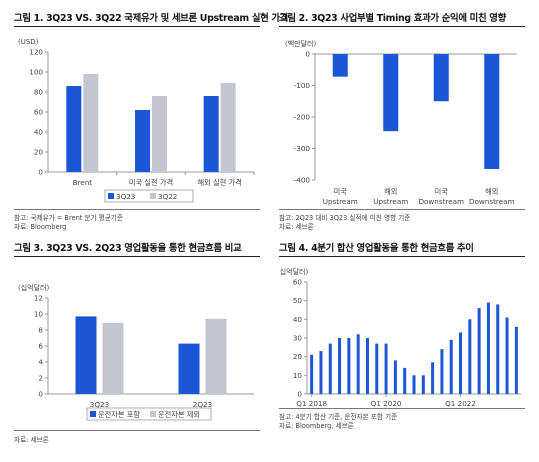  What do you see at coordinates (220, 182) in the screenshot?
I see `x-tick-label: 해외 실현 가격` at bounding box center [220, 182].